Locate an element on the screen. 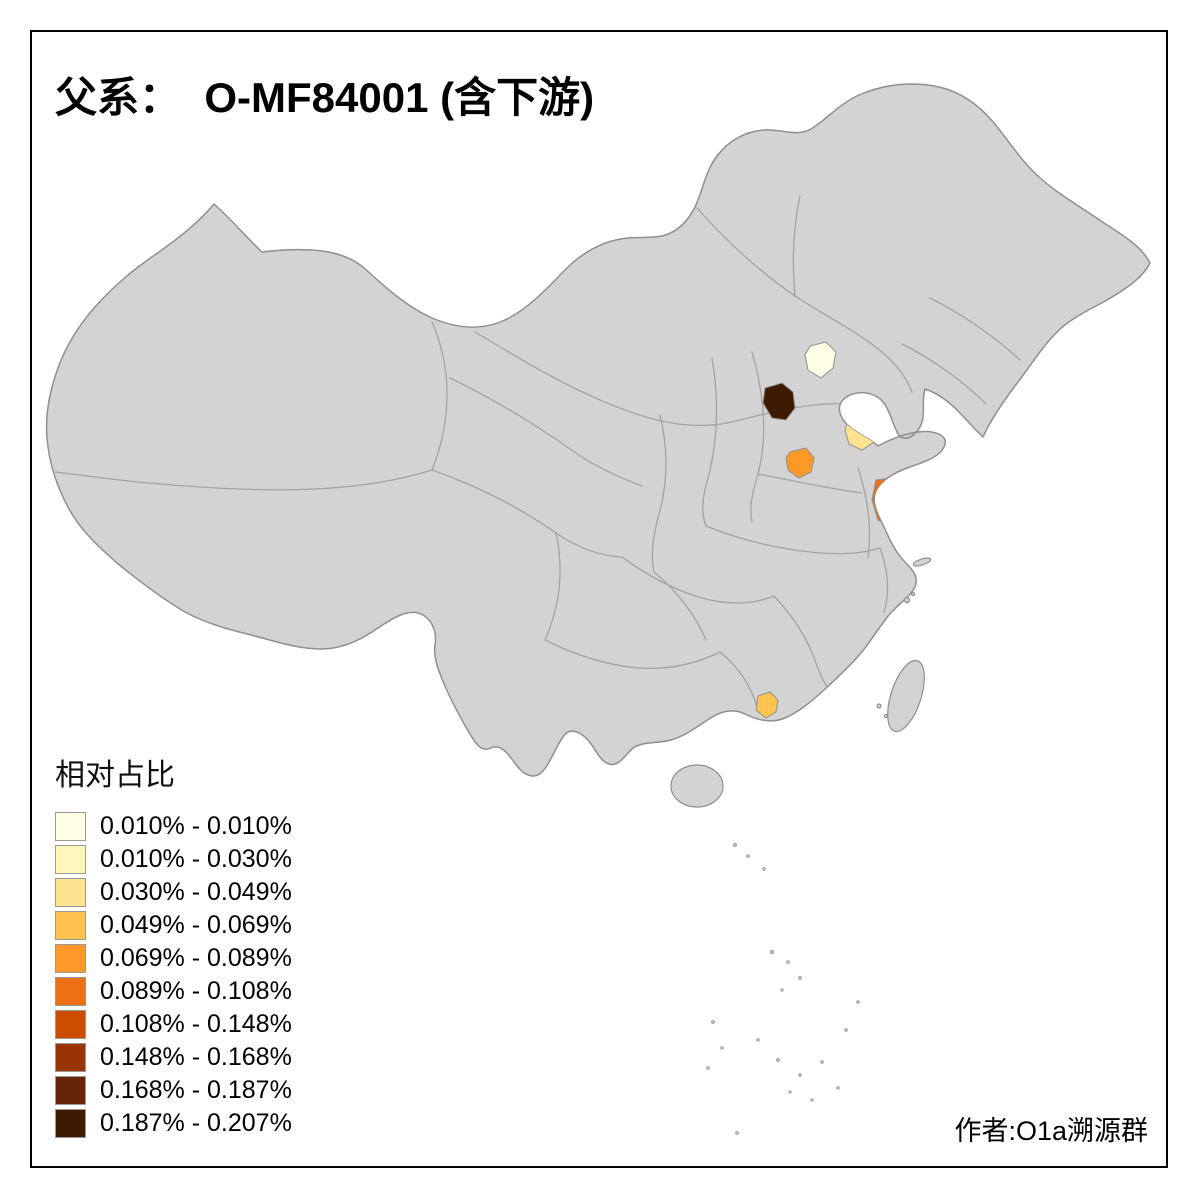  legend-item: 0.030% - 0.049% is located at coordinates (173, 892).